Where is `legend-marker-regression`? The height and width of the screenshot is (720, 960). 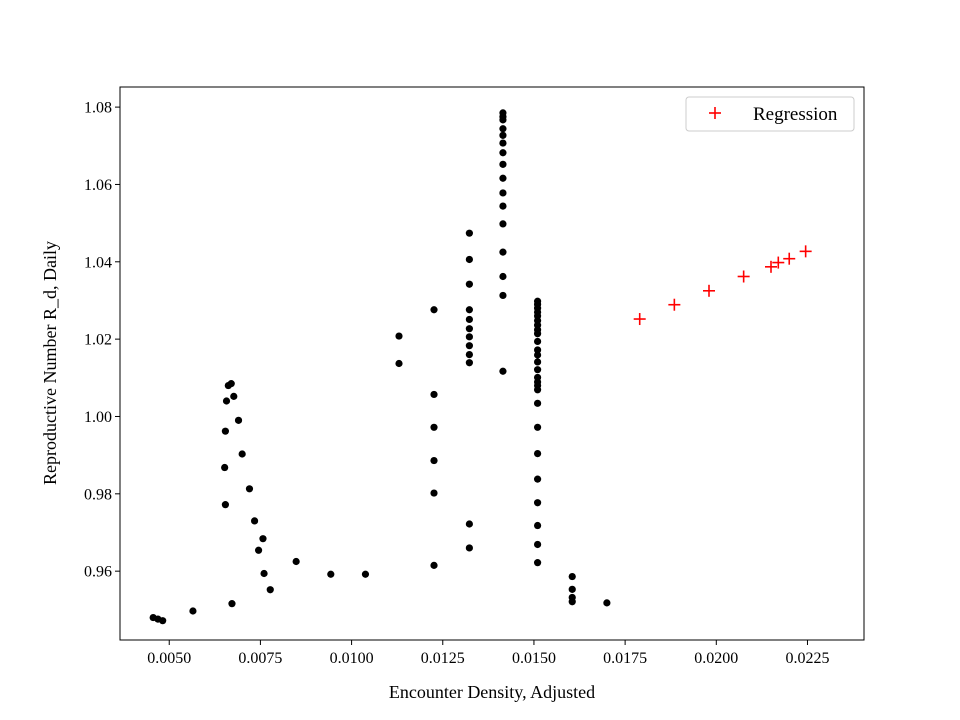
legend-marker-regression is located at coordinates (715, 113).